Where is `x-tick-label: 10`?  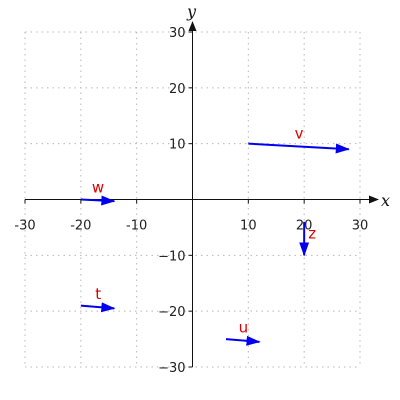 x-tick-label: 10 is located at coordinates (248, 226).